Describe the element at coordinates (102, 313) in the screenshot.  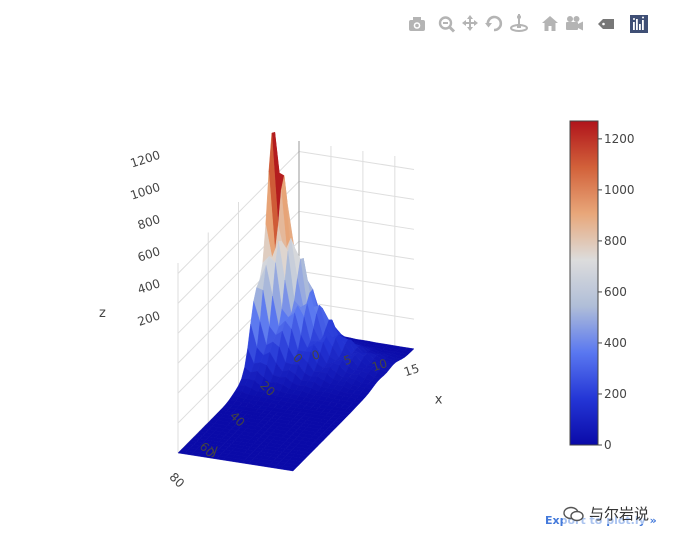
I see `z-axis-title: z` at that location.